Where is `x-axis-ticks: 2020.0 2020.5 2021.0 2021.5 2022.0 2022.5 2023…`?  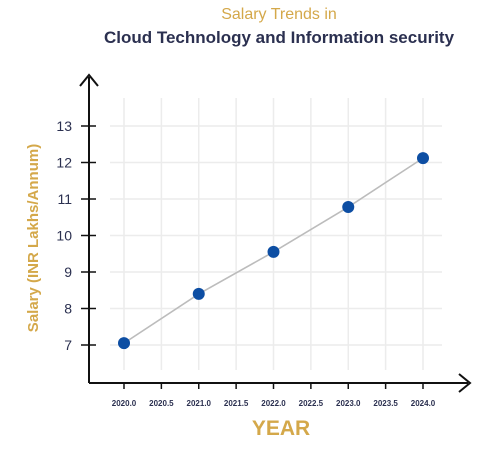
x-axis-ticks: 2020.0 2020.5 2021.0 2021.5 2022.0 2022.5 2023… is located at coordinates (274, 395).